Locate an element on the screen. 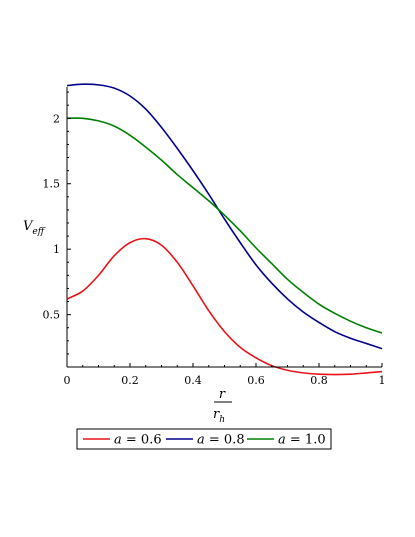 The image size is (415, 537). x-tick-label: 0.6 is located at coordinates (256, 380).